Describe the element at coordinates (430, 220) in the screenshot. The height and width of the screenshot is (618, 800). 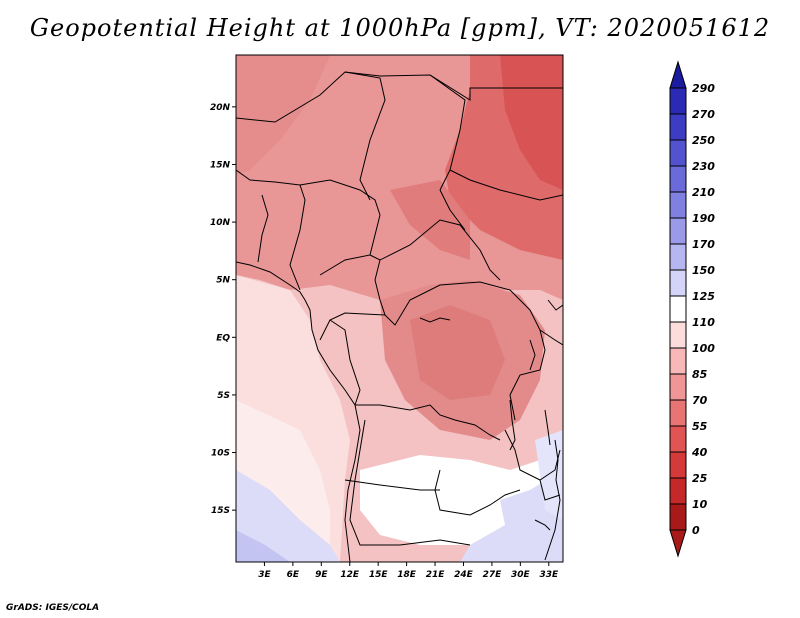
I see `central-band` at that location.